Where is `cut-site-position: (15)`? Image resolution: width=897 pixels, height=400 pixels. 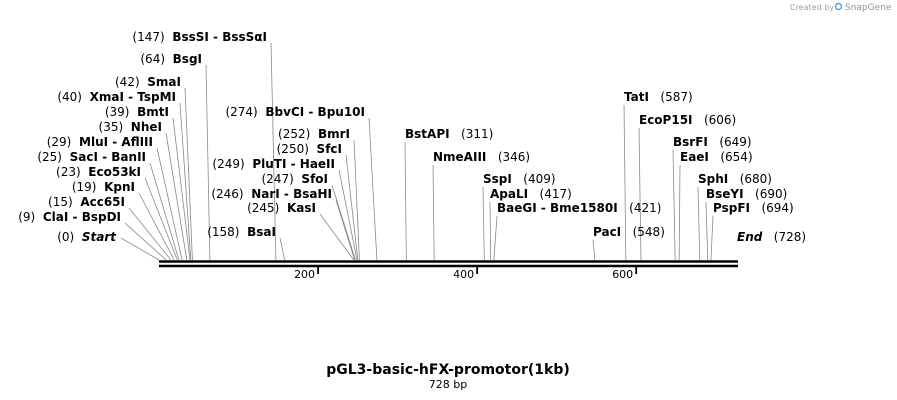 cut-site-position: (15) is located at coordinates (60, 202).